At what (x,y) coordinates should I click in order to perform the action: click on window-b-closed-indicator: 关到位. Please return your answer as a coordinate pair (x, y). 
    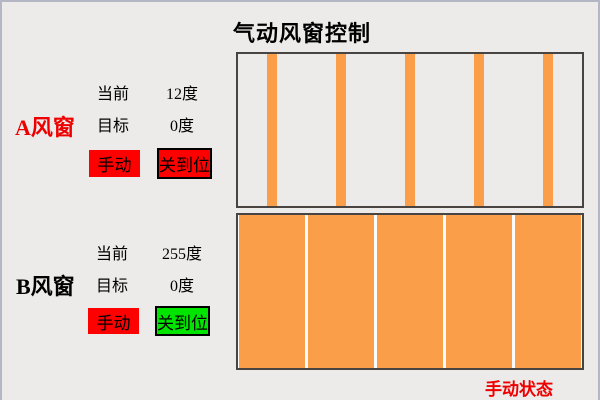
    Looking at the image, I should click on (182, 321).